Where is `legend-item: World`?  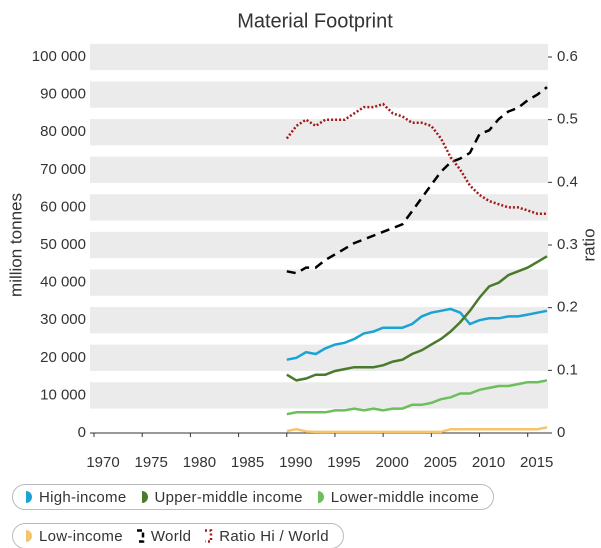
legend-item: World is located at coordinates (163, 536).